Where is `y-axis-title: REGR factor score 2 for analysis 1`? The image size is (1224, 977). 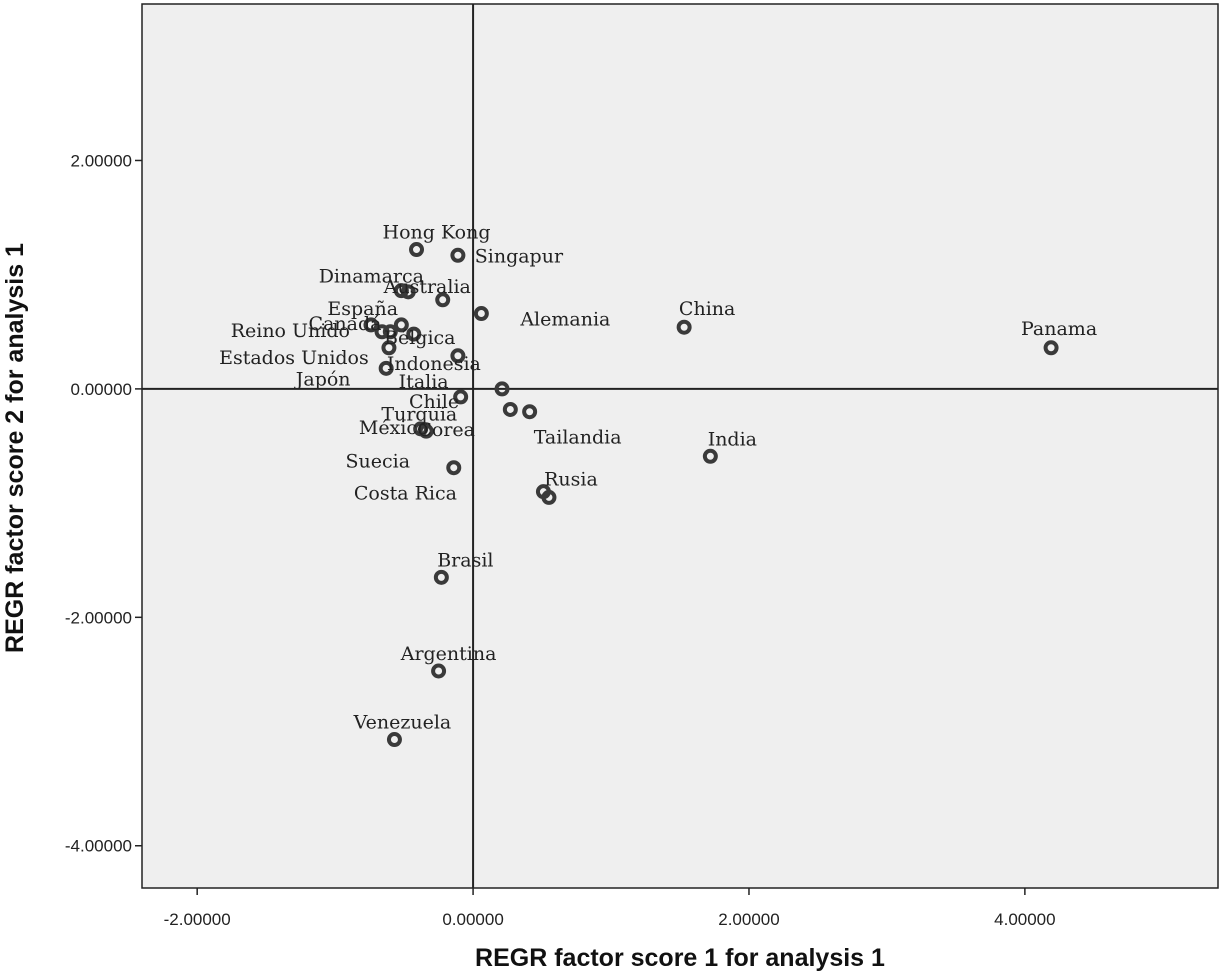
y-axis-title: REGR factor score 2 for analysis 1 is located at coordinates (15, 448).